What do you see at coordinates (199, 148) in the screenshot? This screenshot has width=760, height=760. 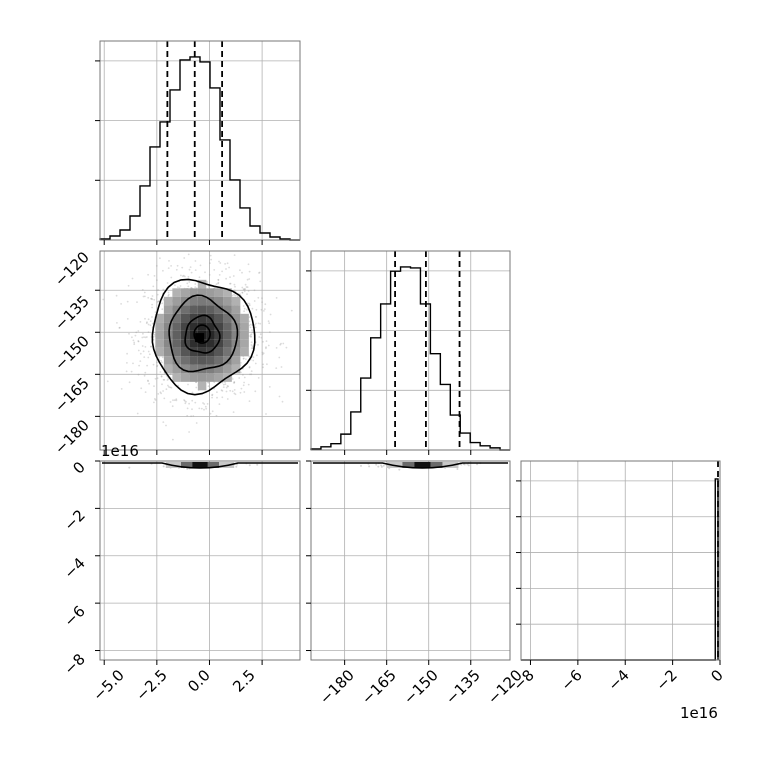 I see `hist1-steps` at bounding box center [199, 148].